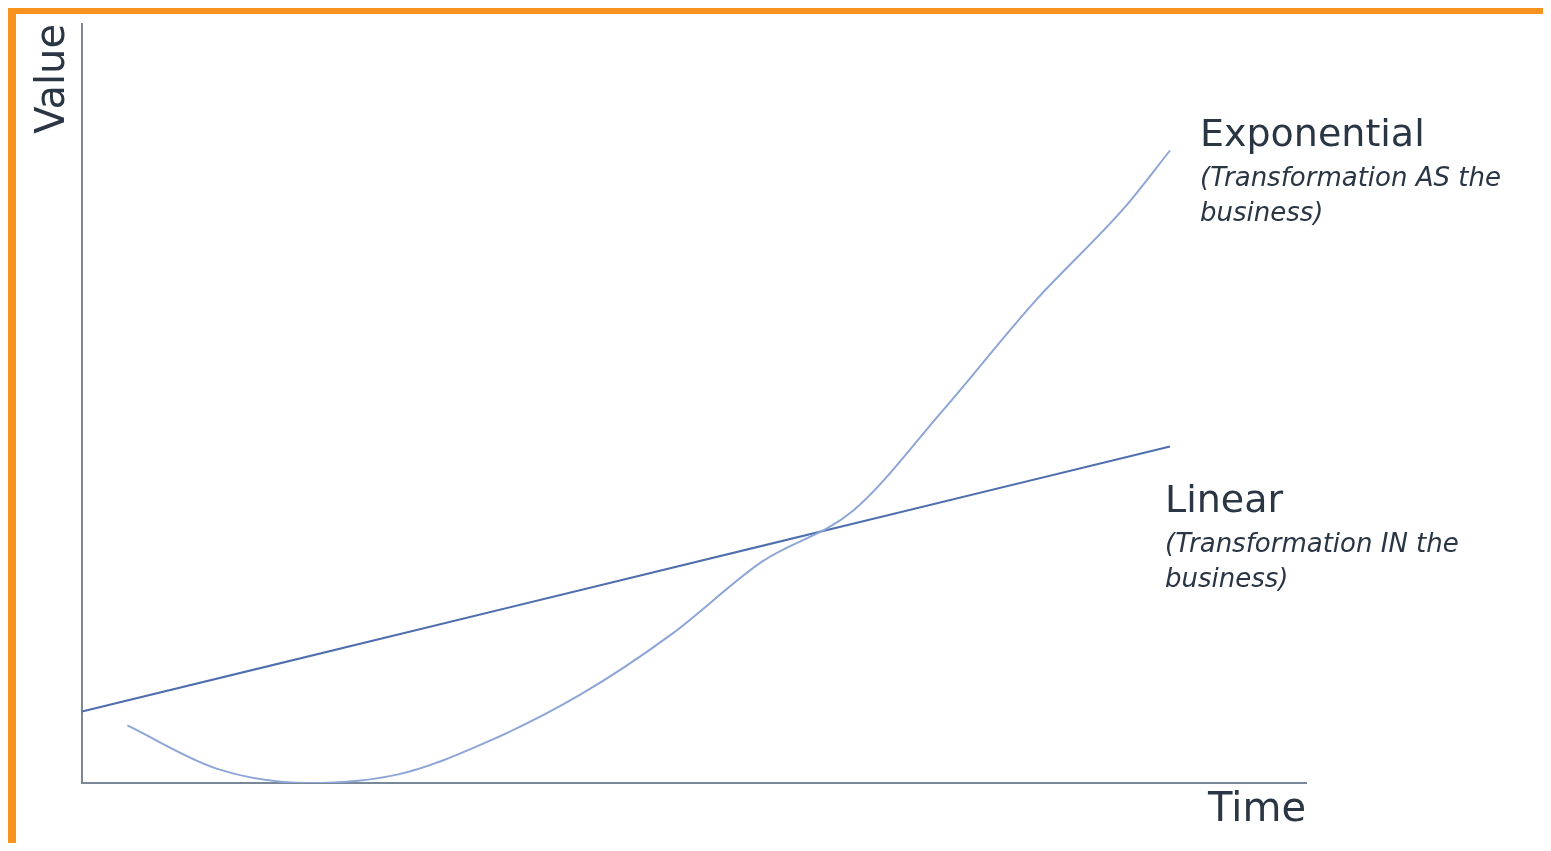 Image resolution: width=1551 pixels, height=851 pixels. Describe the element at coordinates (1312, 132) in the screenshot. I see `series-label: Exponential` at that location.